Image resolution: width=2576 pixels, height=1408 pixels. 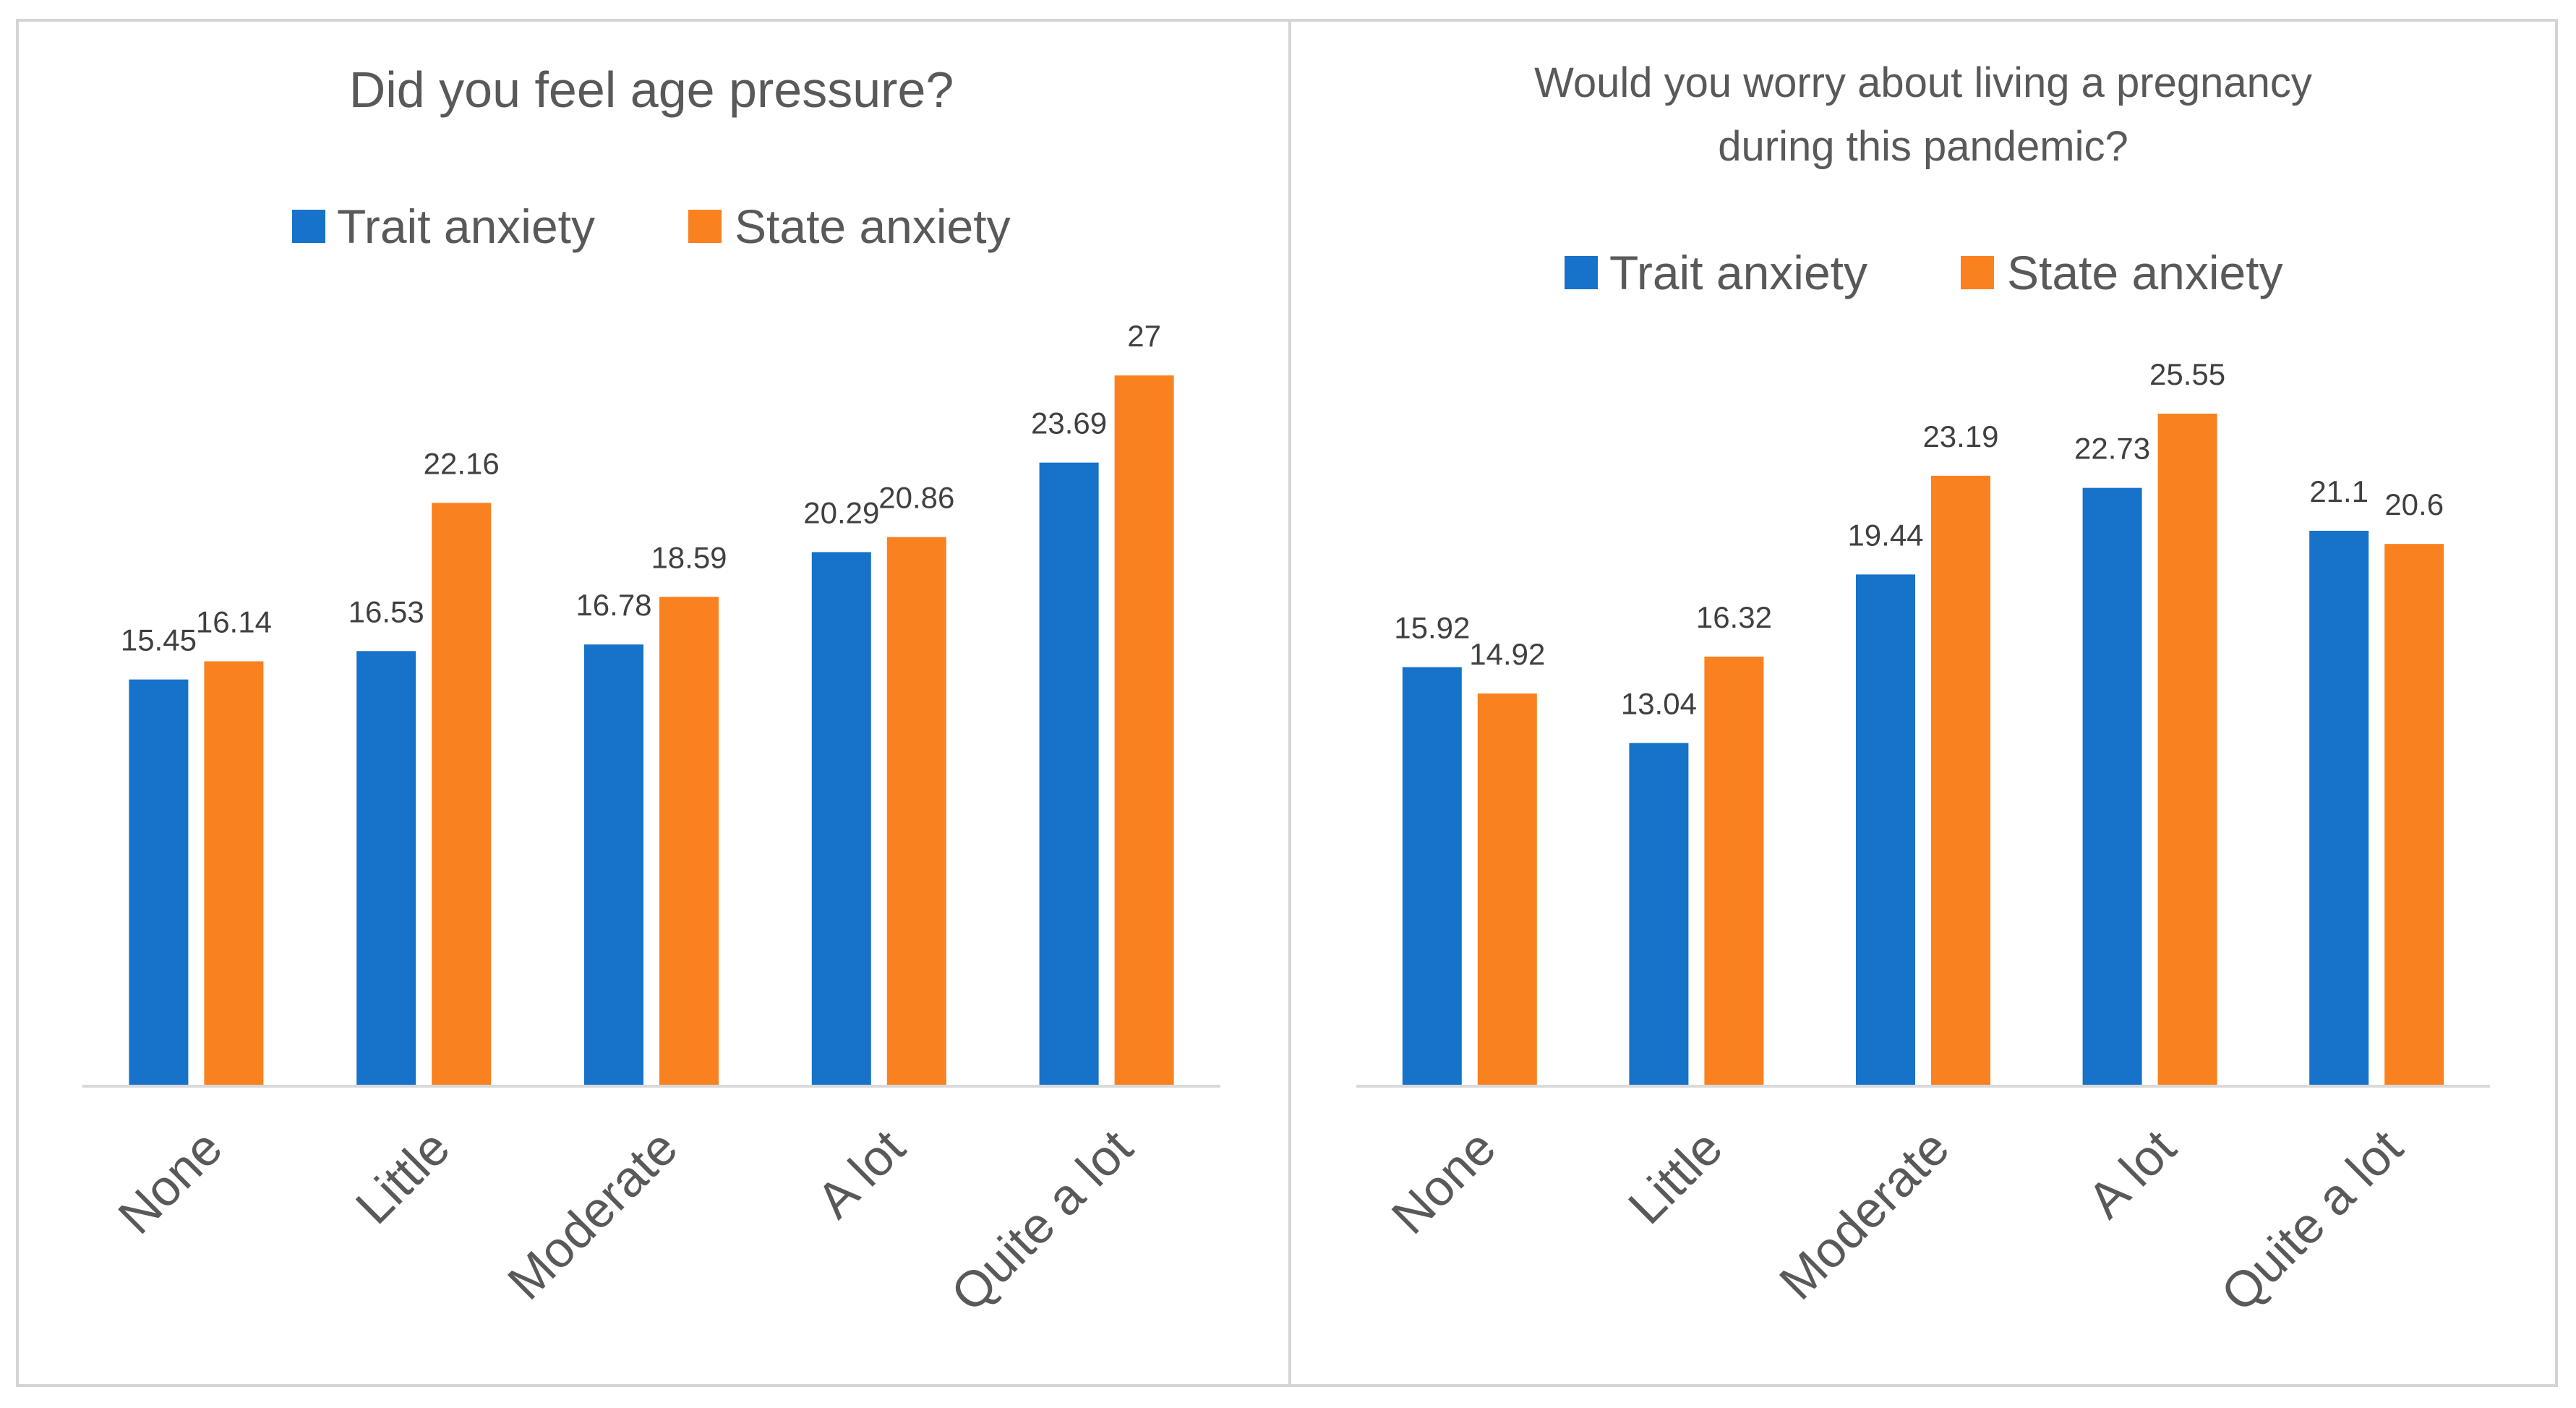 I want to click on chart-title: during this pandemic?, so click(x=1923, y=146).